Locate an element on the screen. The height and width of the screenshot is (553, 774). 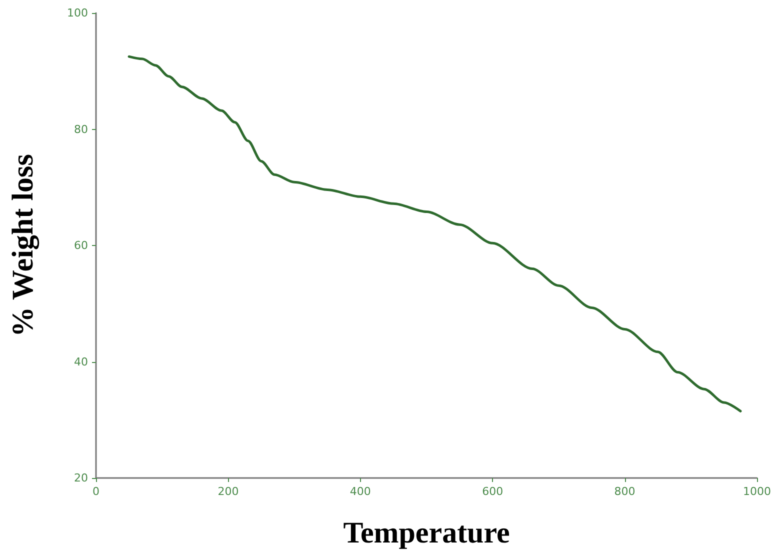
x-tick-label: 400 is located at coordinates (360, 491).